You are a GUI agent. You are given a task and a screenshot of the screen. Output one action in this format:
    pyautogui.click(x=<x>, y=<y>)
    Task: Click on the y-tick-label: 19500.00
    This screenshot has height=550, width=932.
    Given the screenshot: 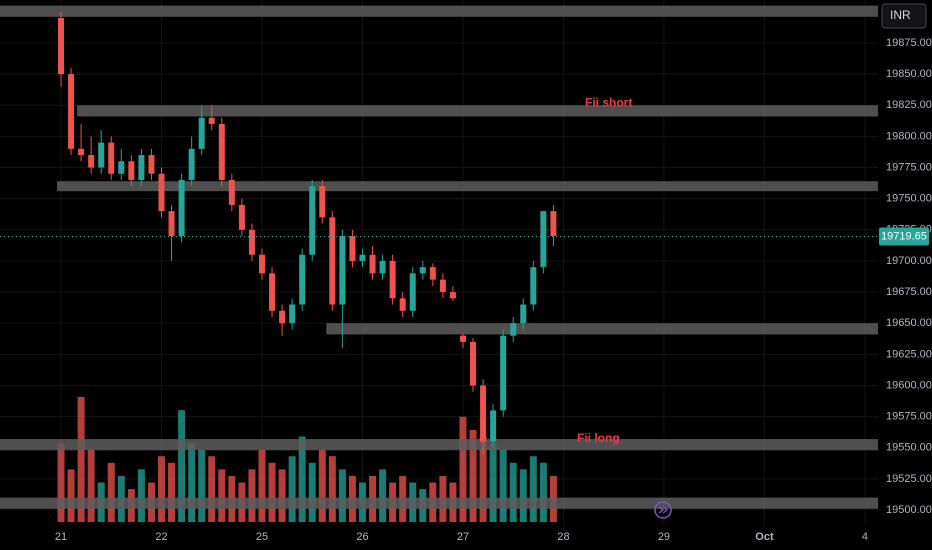 What is the action you would take?
    pyautogui.click(x=909, y=510)
    